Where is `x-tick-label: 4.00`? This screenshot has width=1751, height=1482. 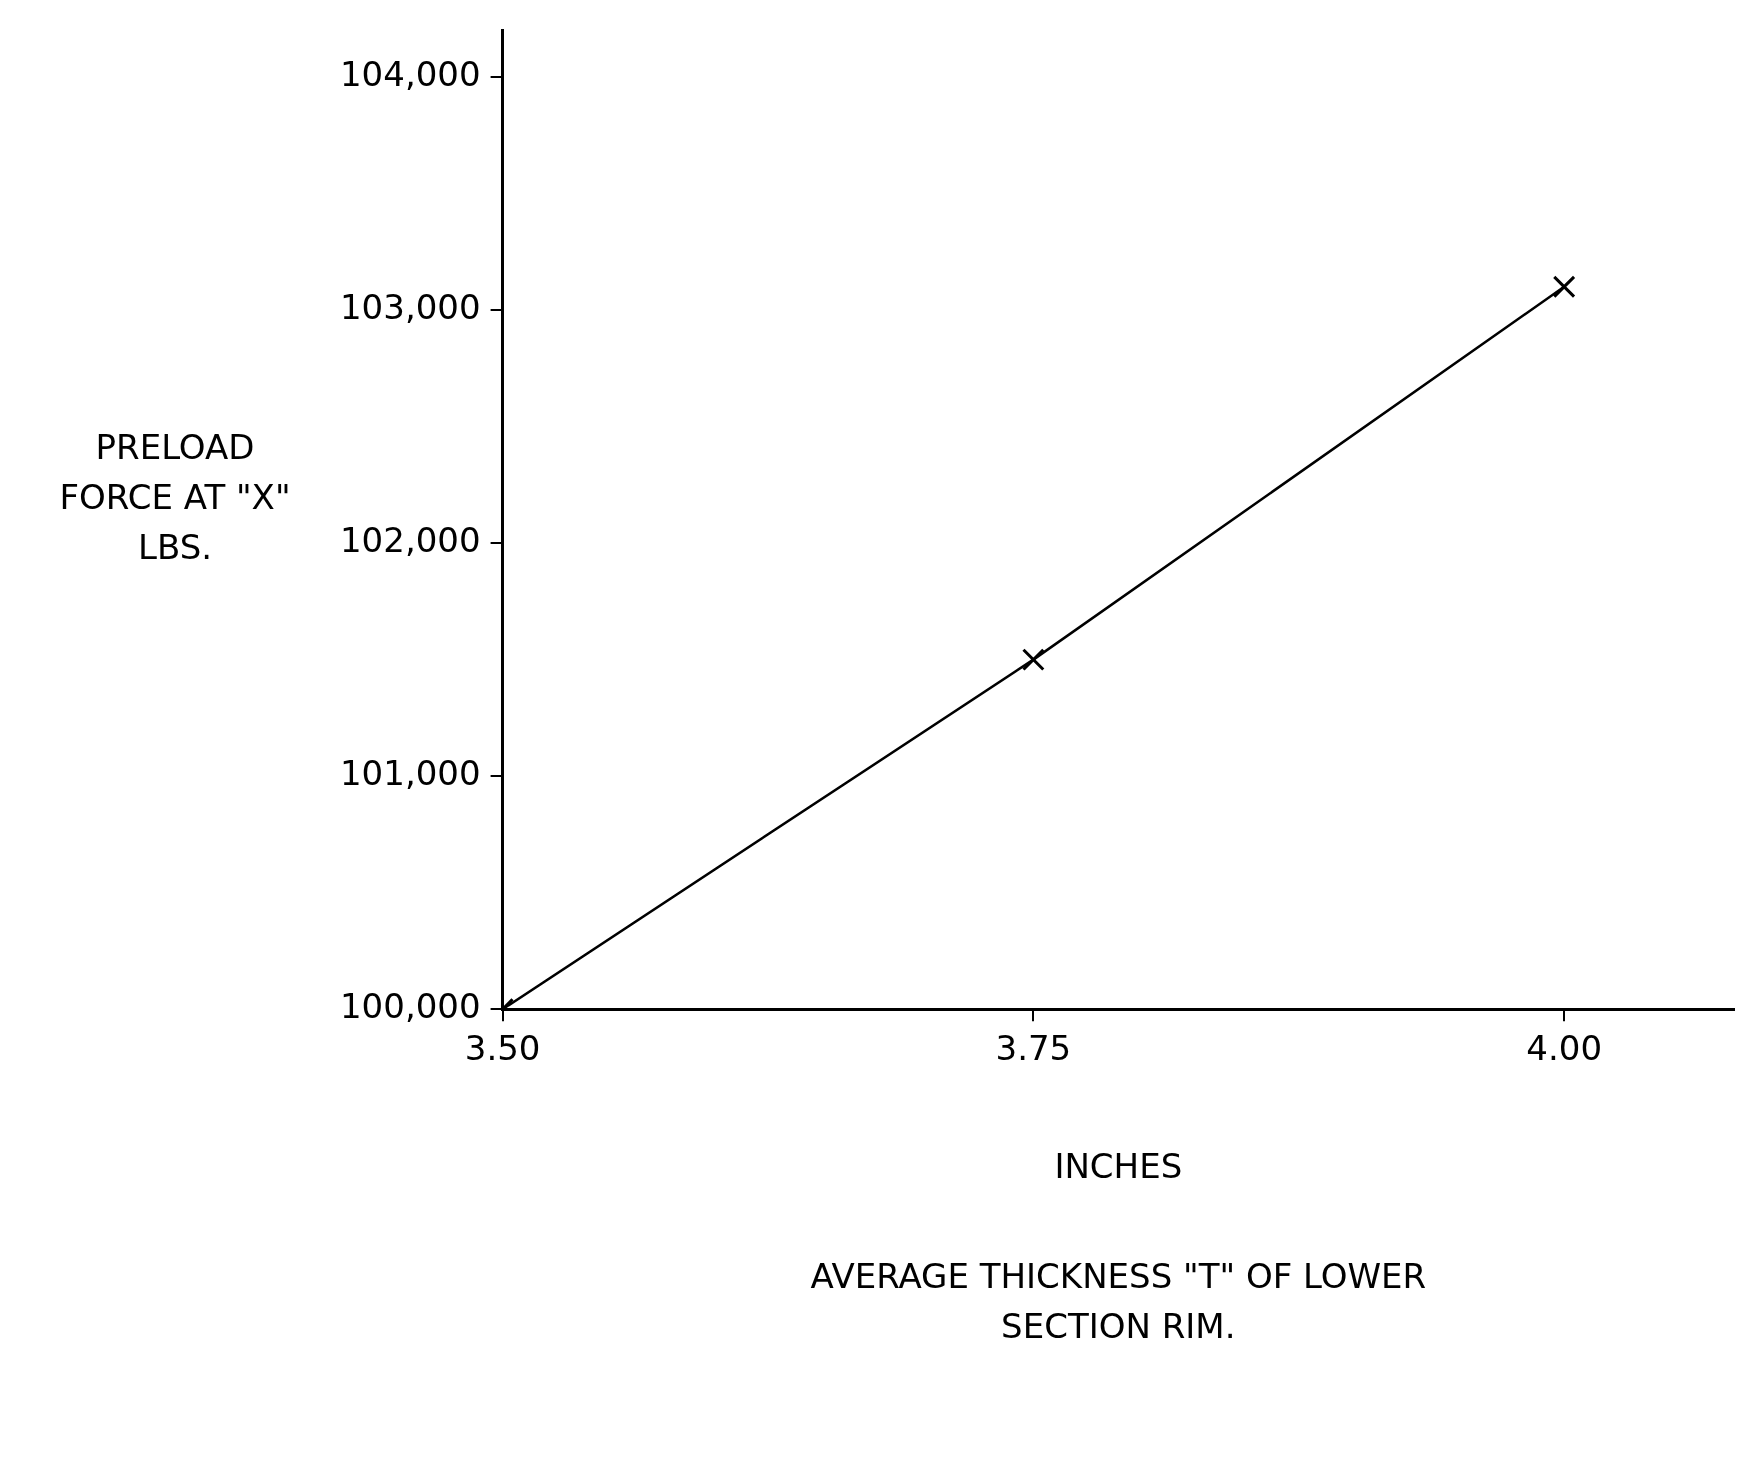 x-tick-label: 4.00 is located at coordinates (1564, 1048).